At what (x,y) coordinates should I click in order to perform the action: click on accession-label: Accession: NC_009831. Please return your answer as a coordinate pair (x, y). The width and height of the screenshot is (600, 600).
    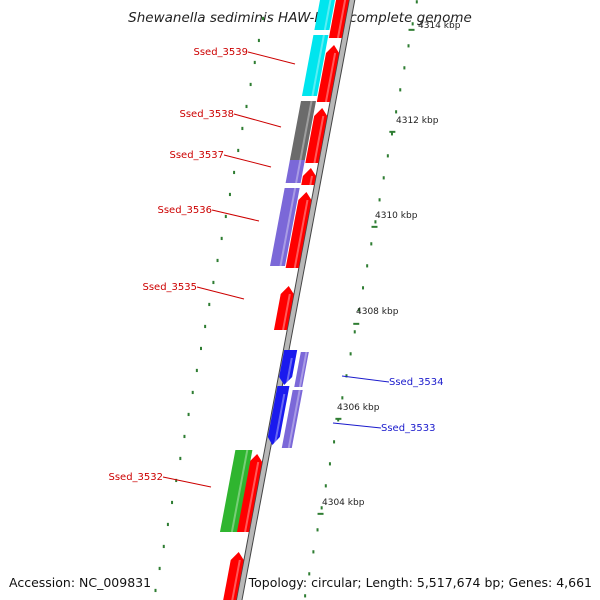
    Looking at the image, I should click on (80, 582).